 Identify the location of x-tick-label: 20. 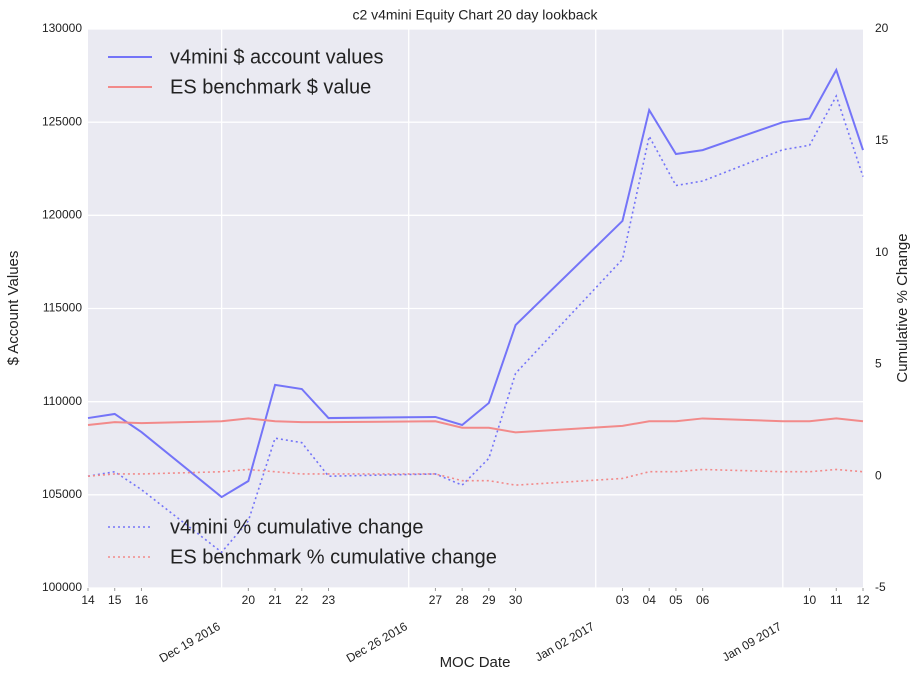
(249, 600).